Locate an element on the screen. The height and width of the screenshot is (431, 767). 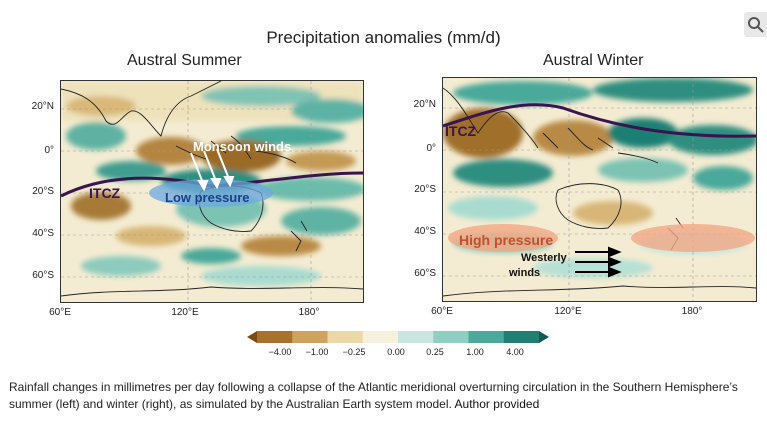
colorbar is located at coordinates (398, 337).